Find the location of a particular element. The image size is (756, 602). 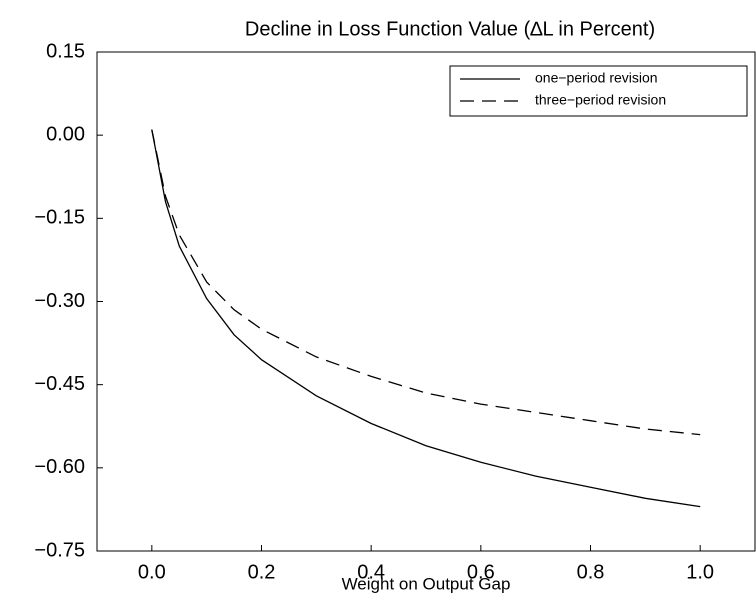

x-tick-label: 0.2 is located at coordinates (262, 572).